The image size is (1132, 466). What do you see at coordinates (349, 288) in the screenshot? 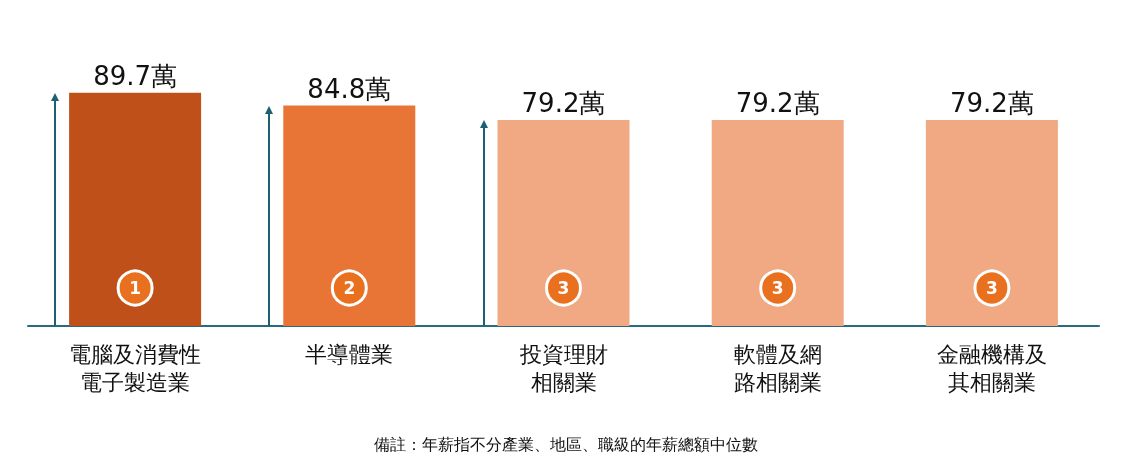
I see `annotation: 2` at bounding box center [349, 288].